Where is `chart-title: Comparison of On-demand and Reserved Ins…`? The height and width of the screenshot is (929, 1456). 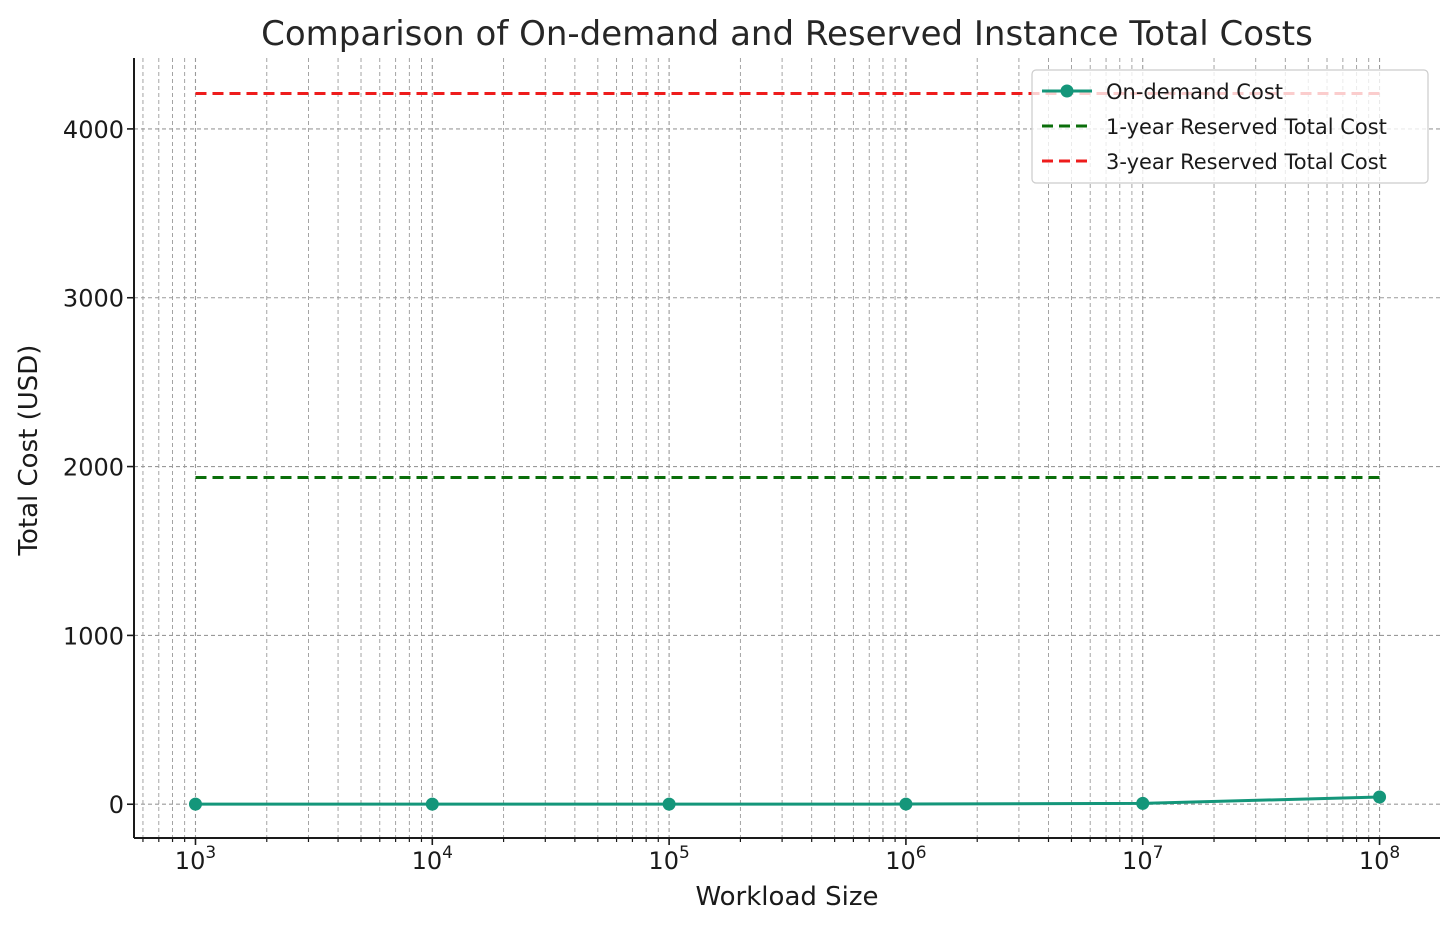 chart-title: Comparison of On-demand and Reserved Ins… is located at coordinates (787, 34).